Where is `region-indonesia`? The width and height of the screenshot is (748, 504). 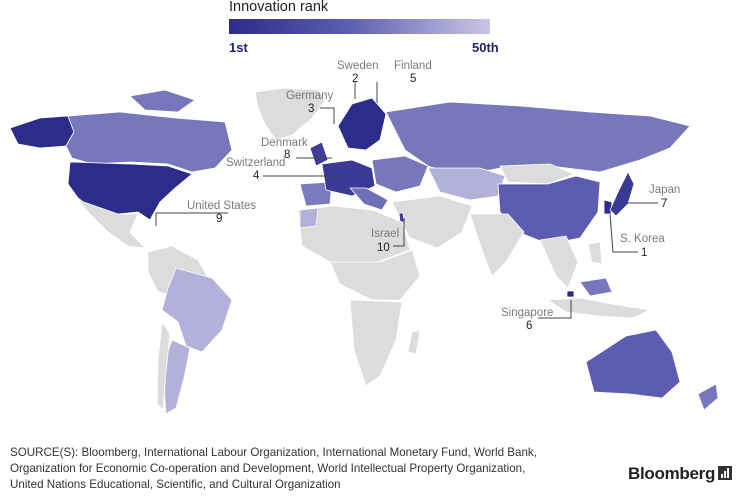 region-indonesia is located at coordinates (599, 308).